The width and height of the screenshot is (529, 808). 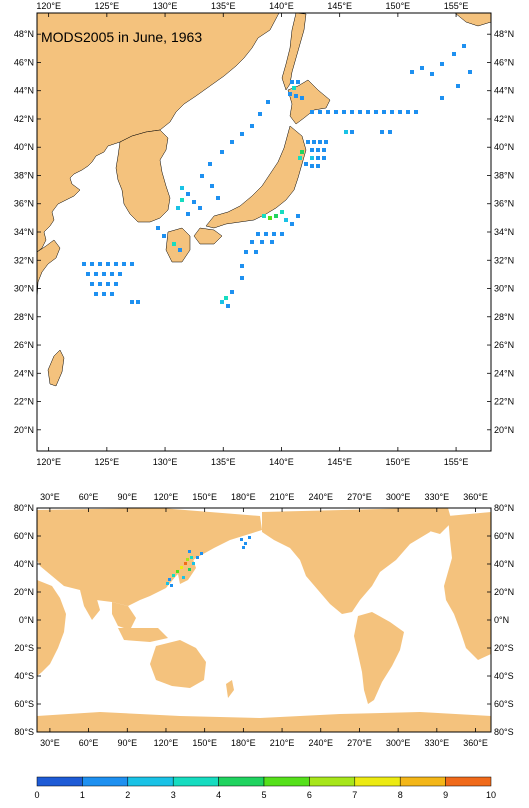 I want to click on lat-tick-label-left: 24°N, so click(x=24, y=373).